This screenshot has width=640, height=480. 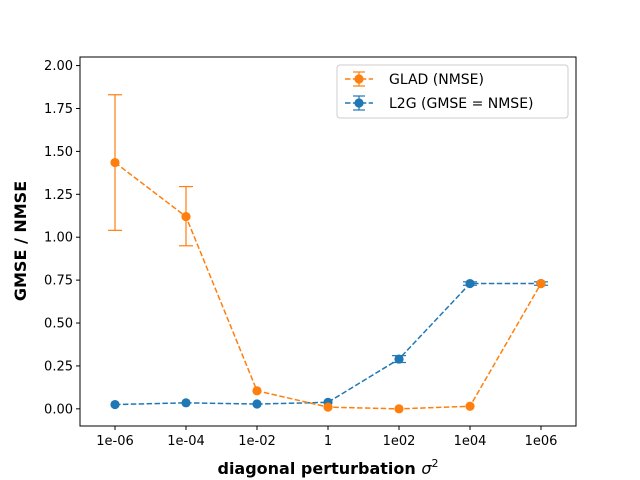 I want to click on y-axis-title: GMSE / NMSE, so click(x=20, y=241).